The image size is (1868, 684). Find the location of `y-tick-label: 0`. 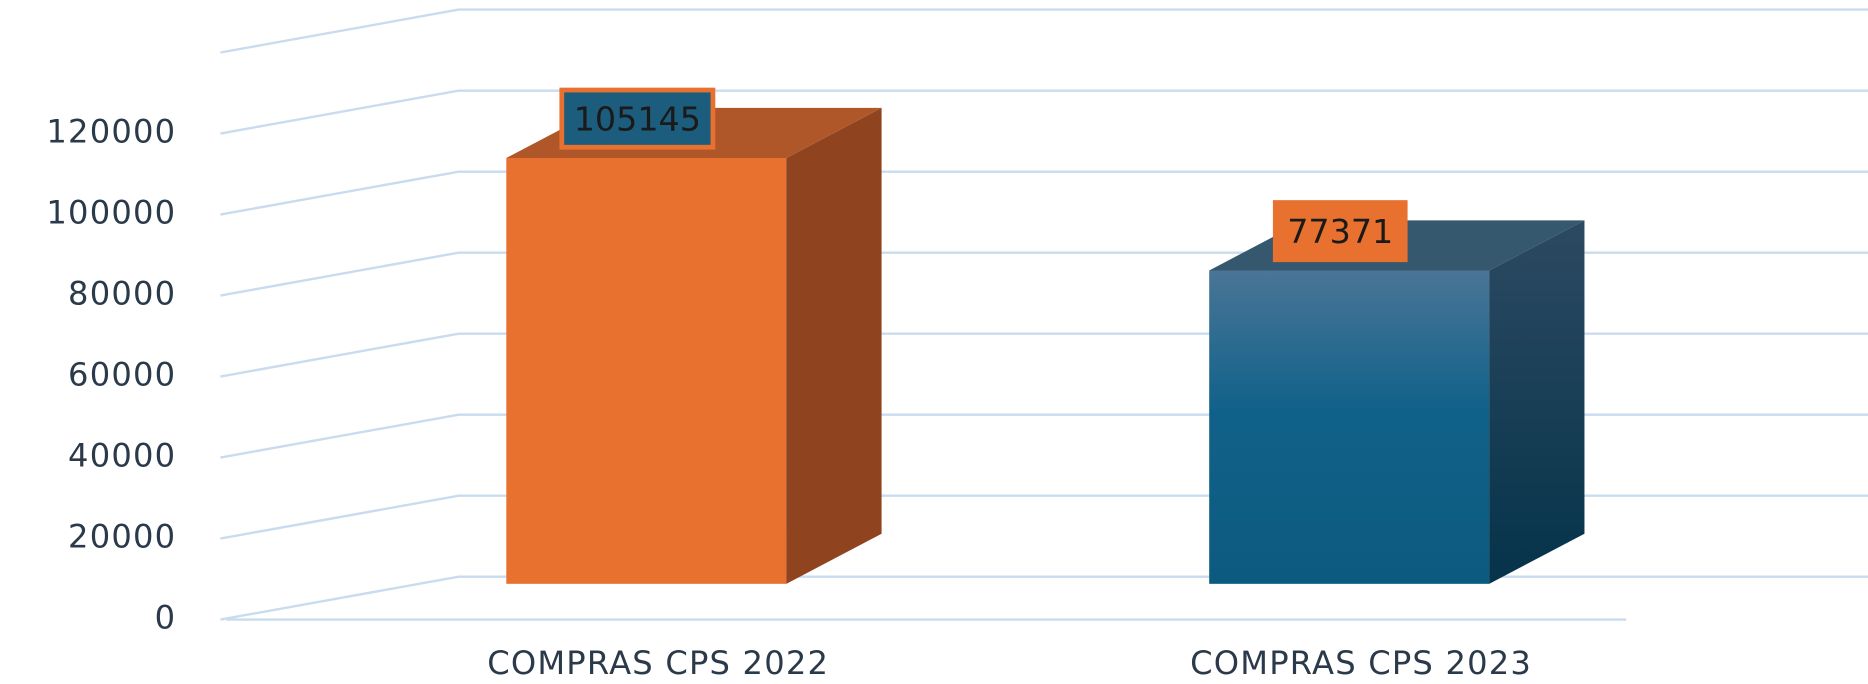

y-tick-label: 0 is located at coordinates (166, 618).